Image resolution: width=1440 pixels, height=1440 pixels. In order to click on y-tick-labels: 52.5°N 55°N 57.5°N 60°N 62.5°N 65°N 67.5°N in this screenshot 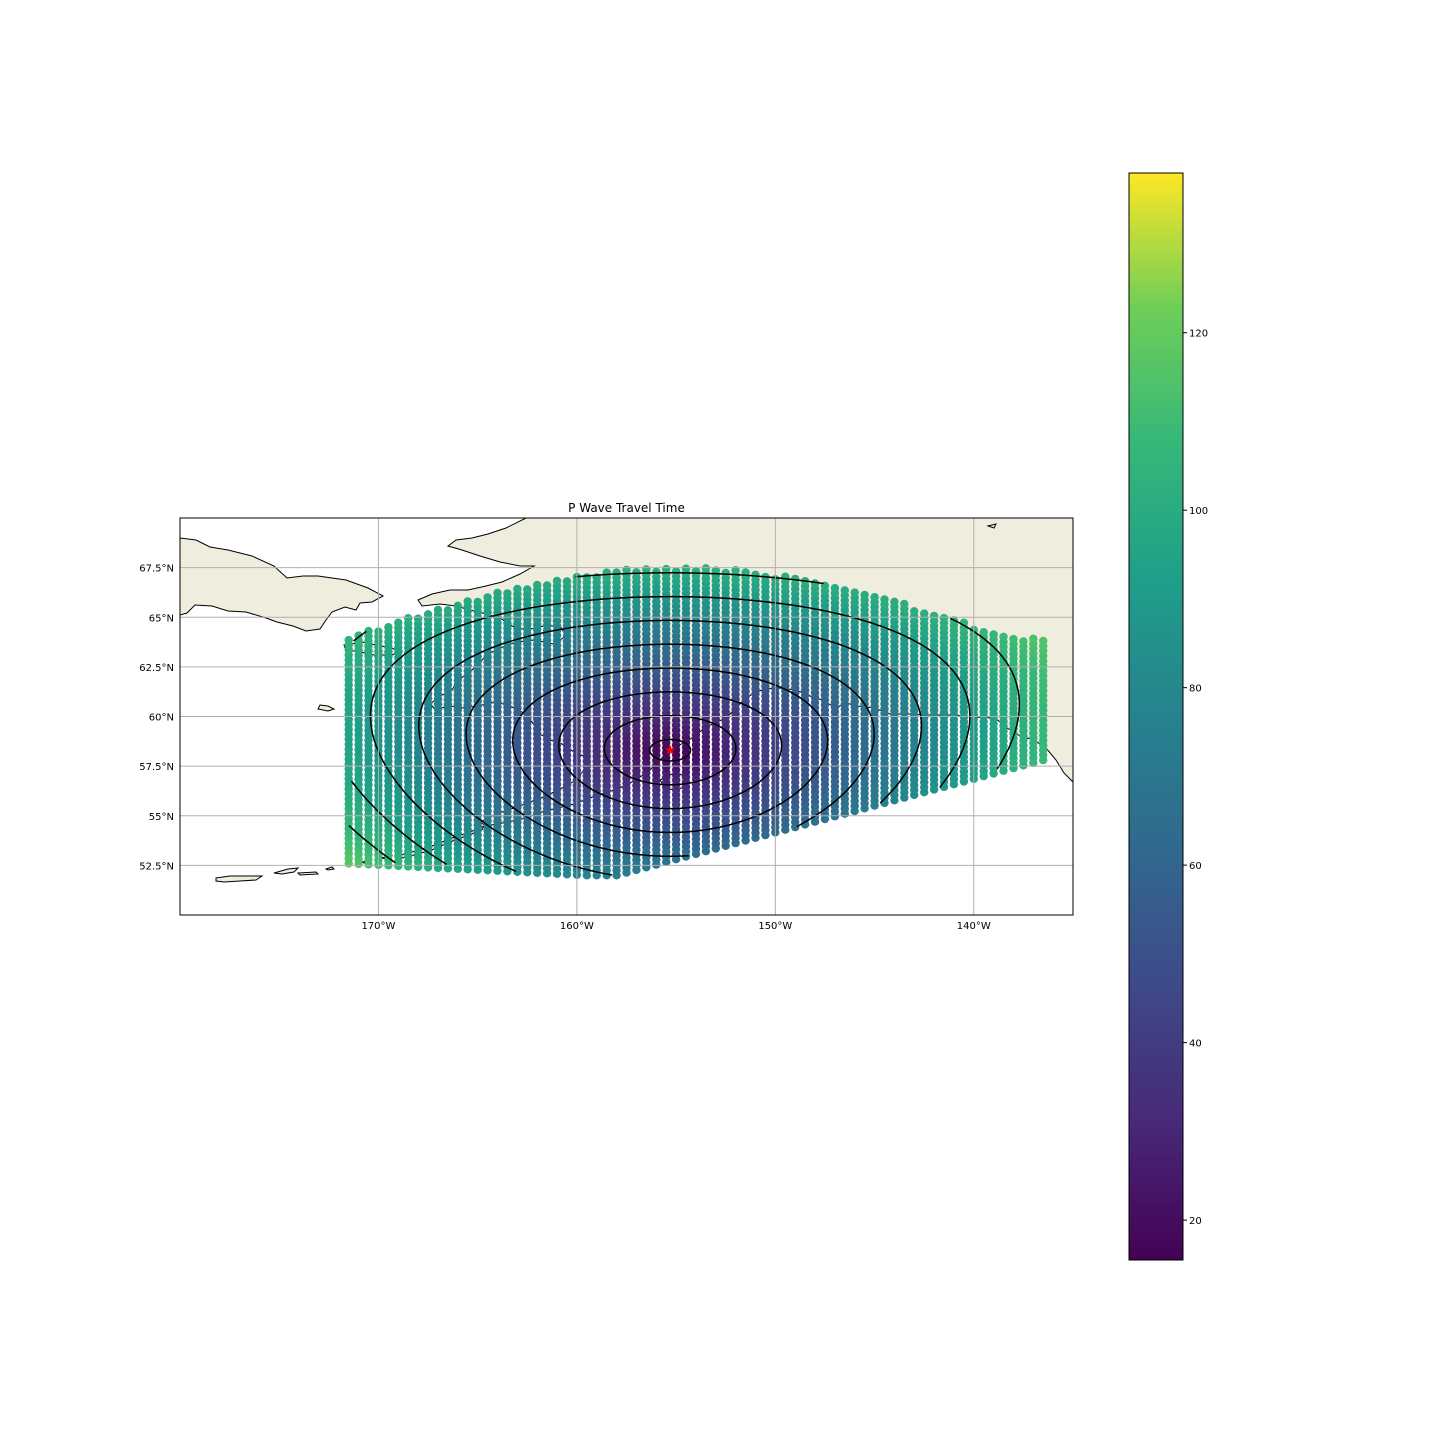, I will do `click(156, 718)`.